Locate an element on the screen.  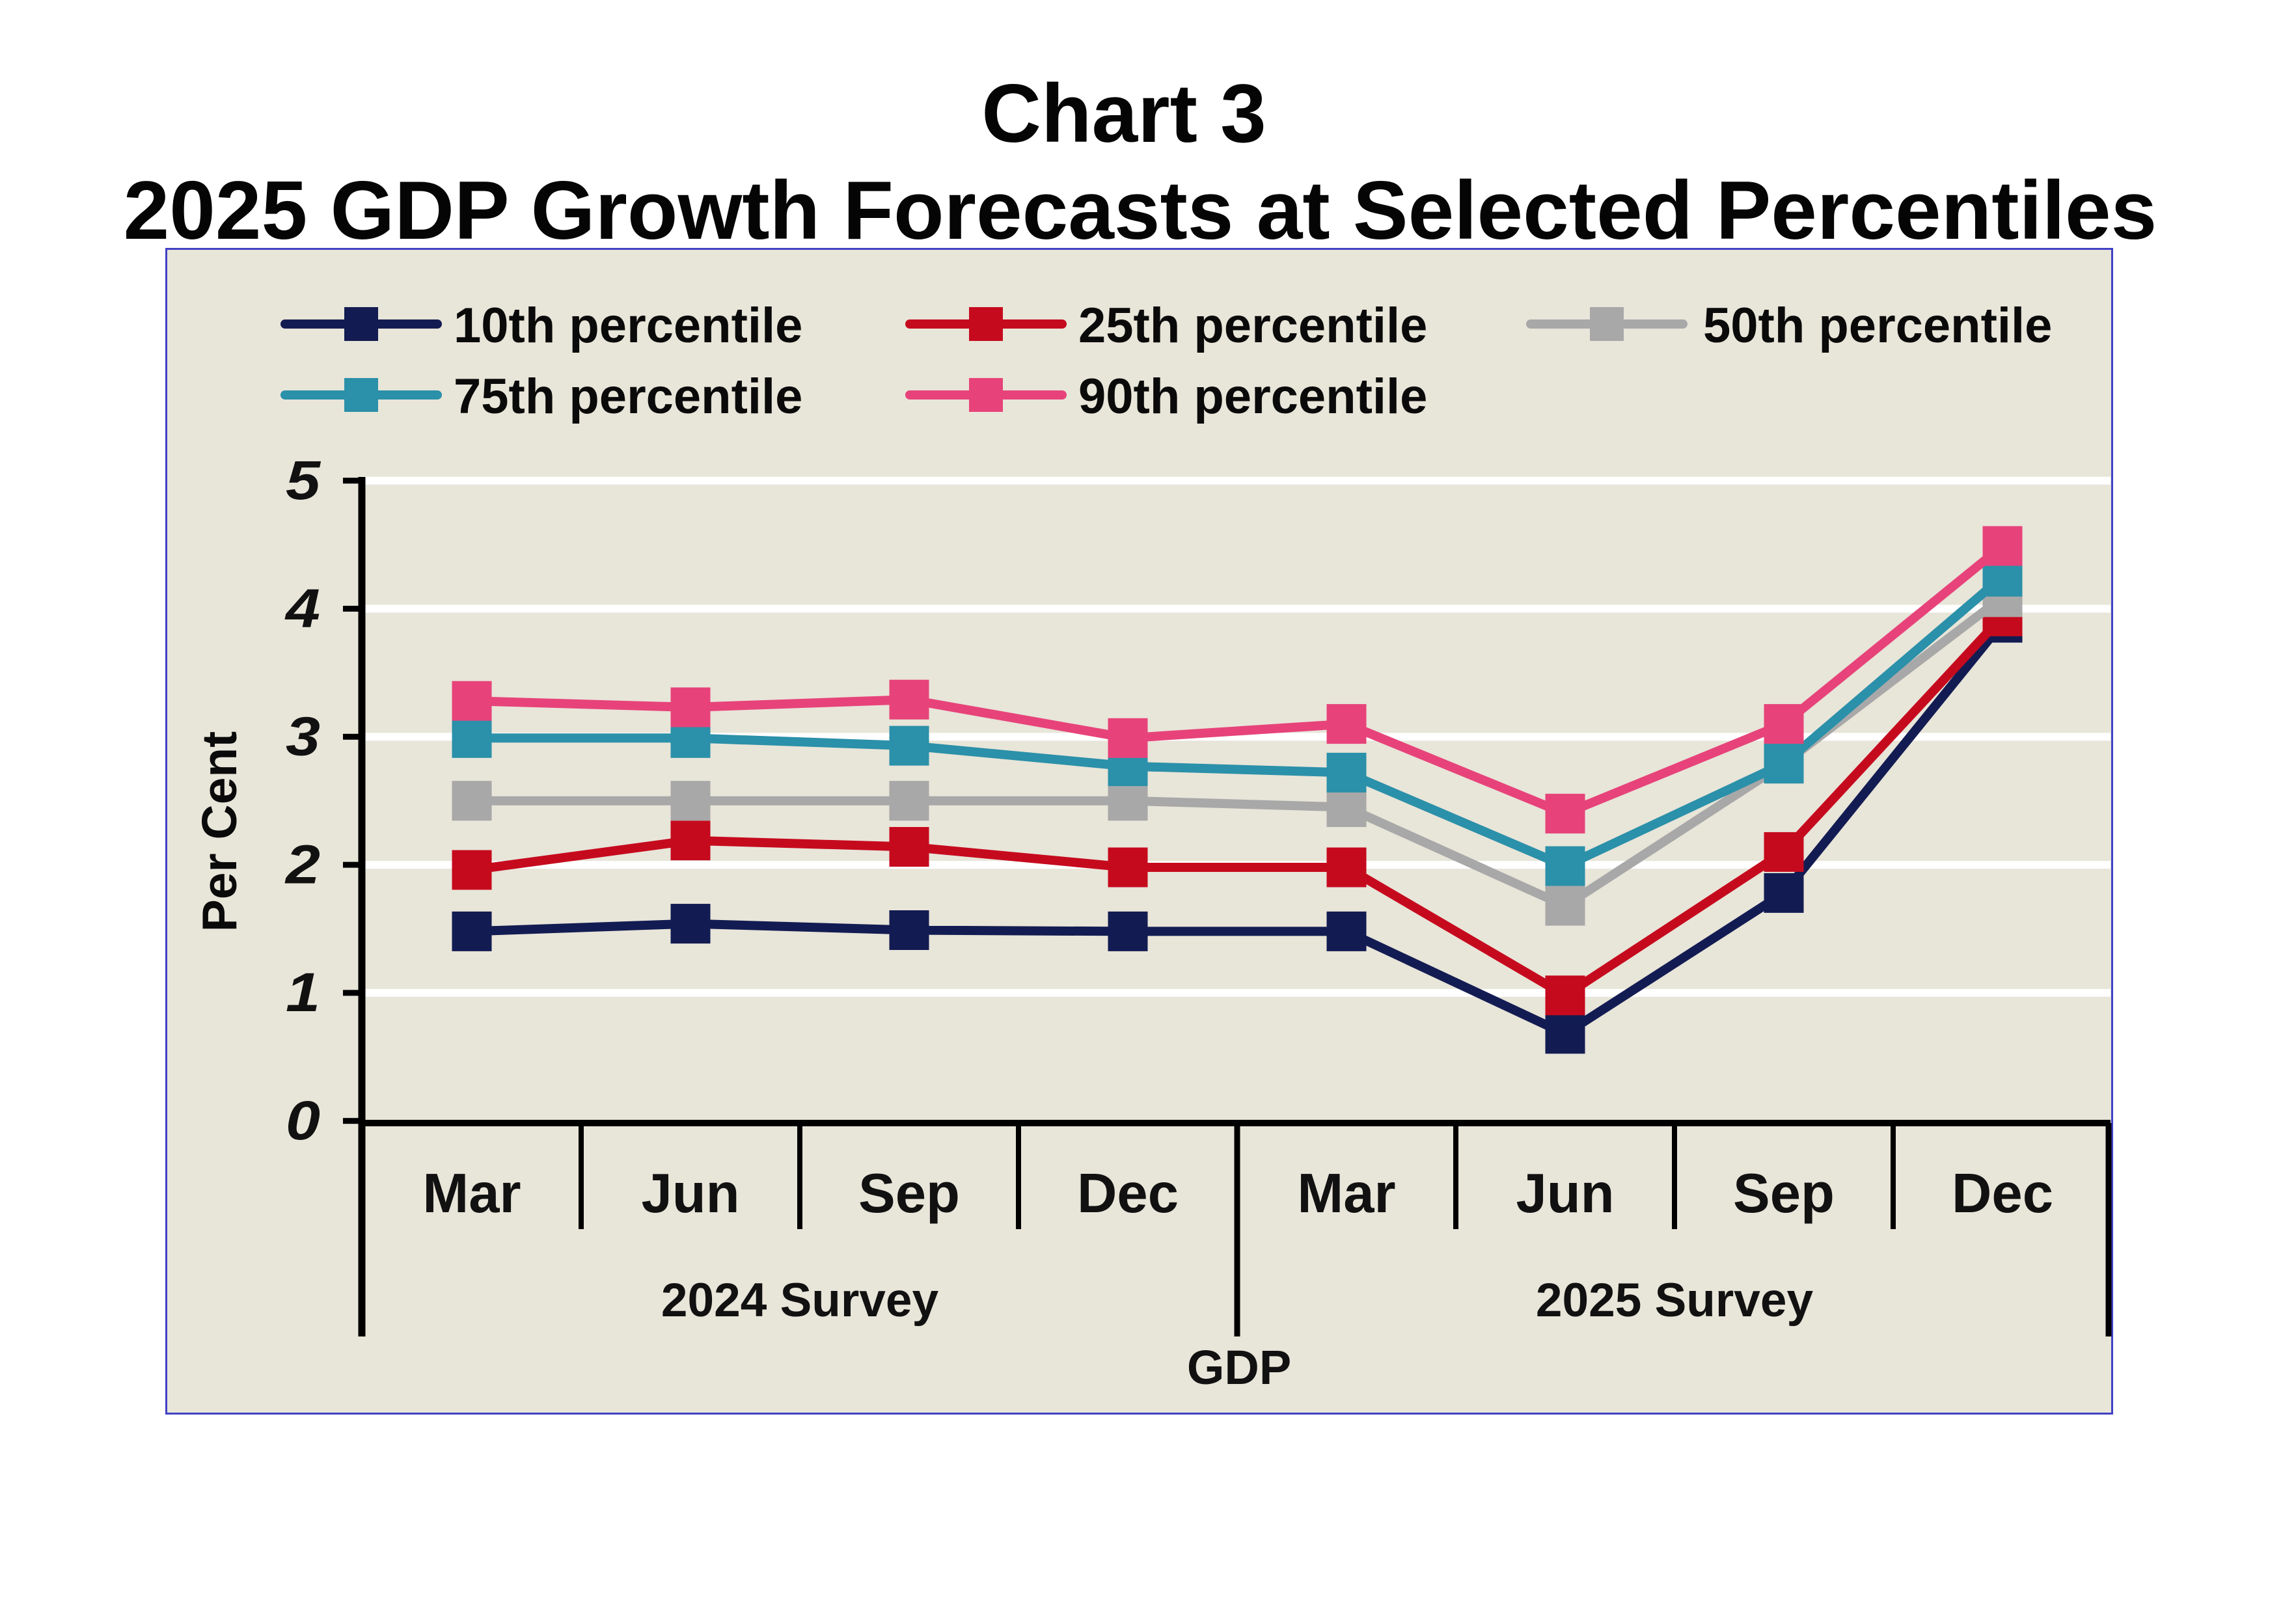
svg-text: Chart 3 is located at coordinates (1124, 113).